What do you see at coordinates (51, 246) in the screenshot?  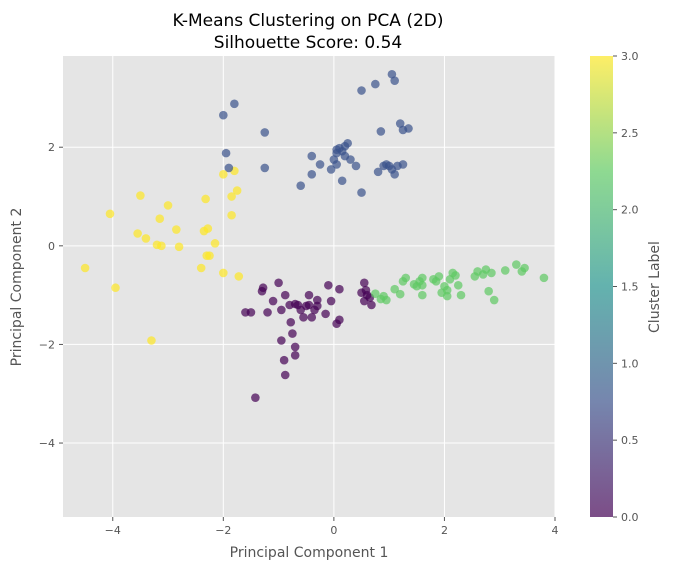 I see `y-tick-label: 0` at bounding box center [51, 246].